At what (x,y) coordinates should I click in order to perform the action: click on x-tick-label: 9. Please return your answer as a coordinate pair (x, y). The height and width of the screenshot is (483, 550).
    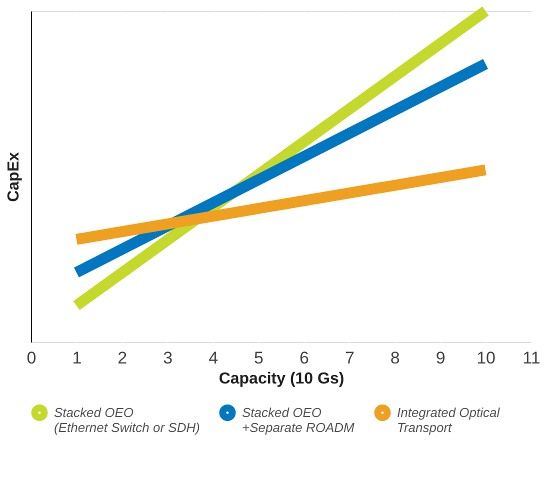
    Looking at the image, I should click on (441, 358).